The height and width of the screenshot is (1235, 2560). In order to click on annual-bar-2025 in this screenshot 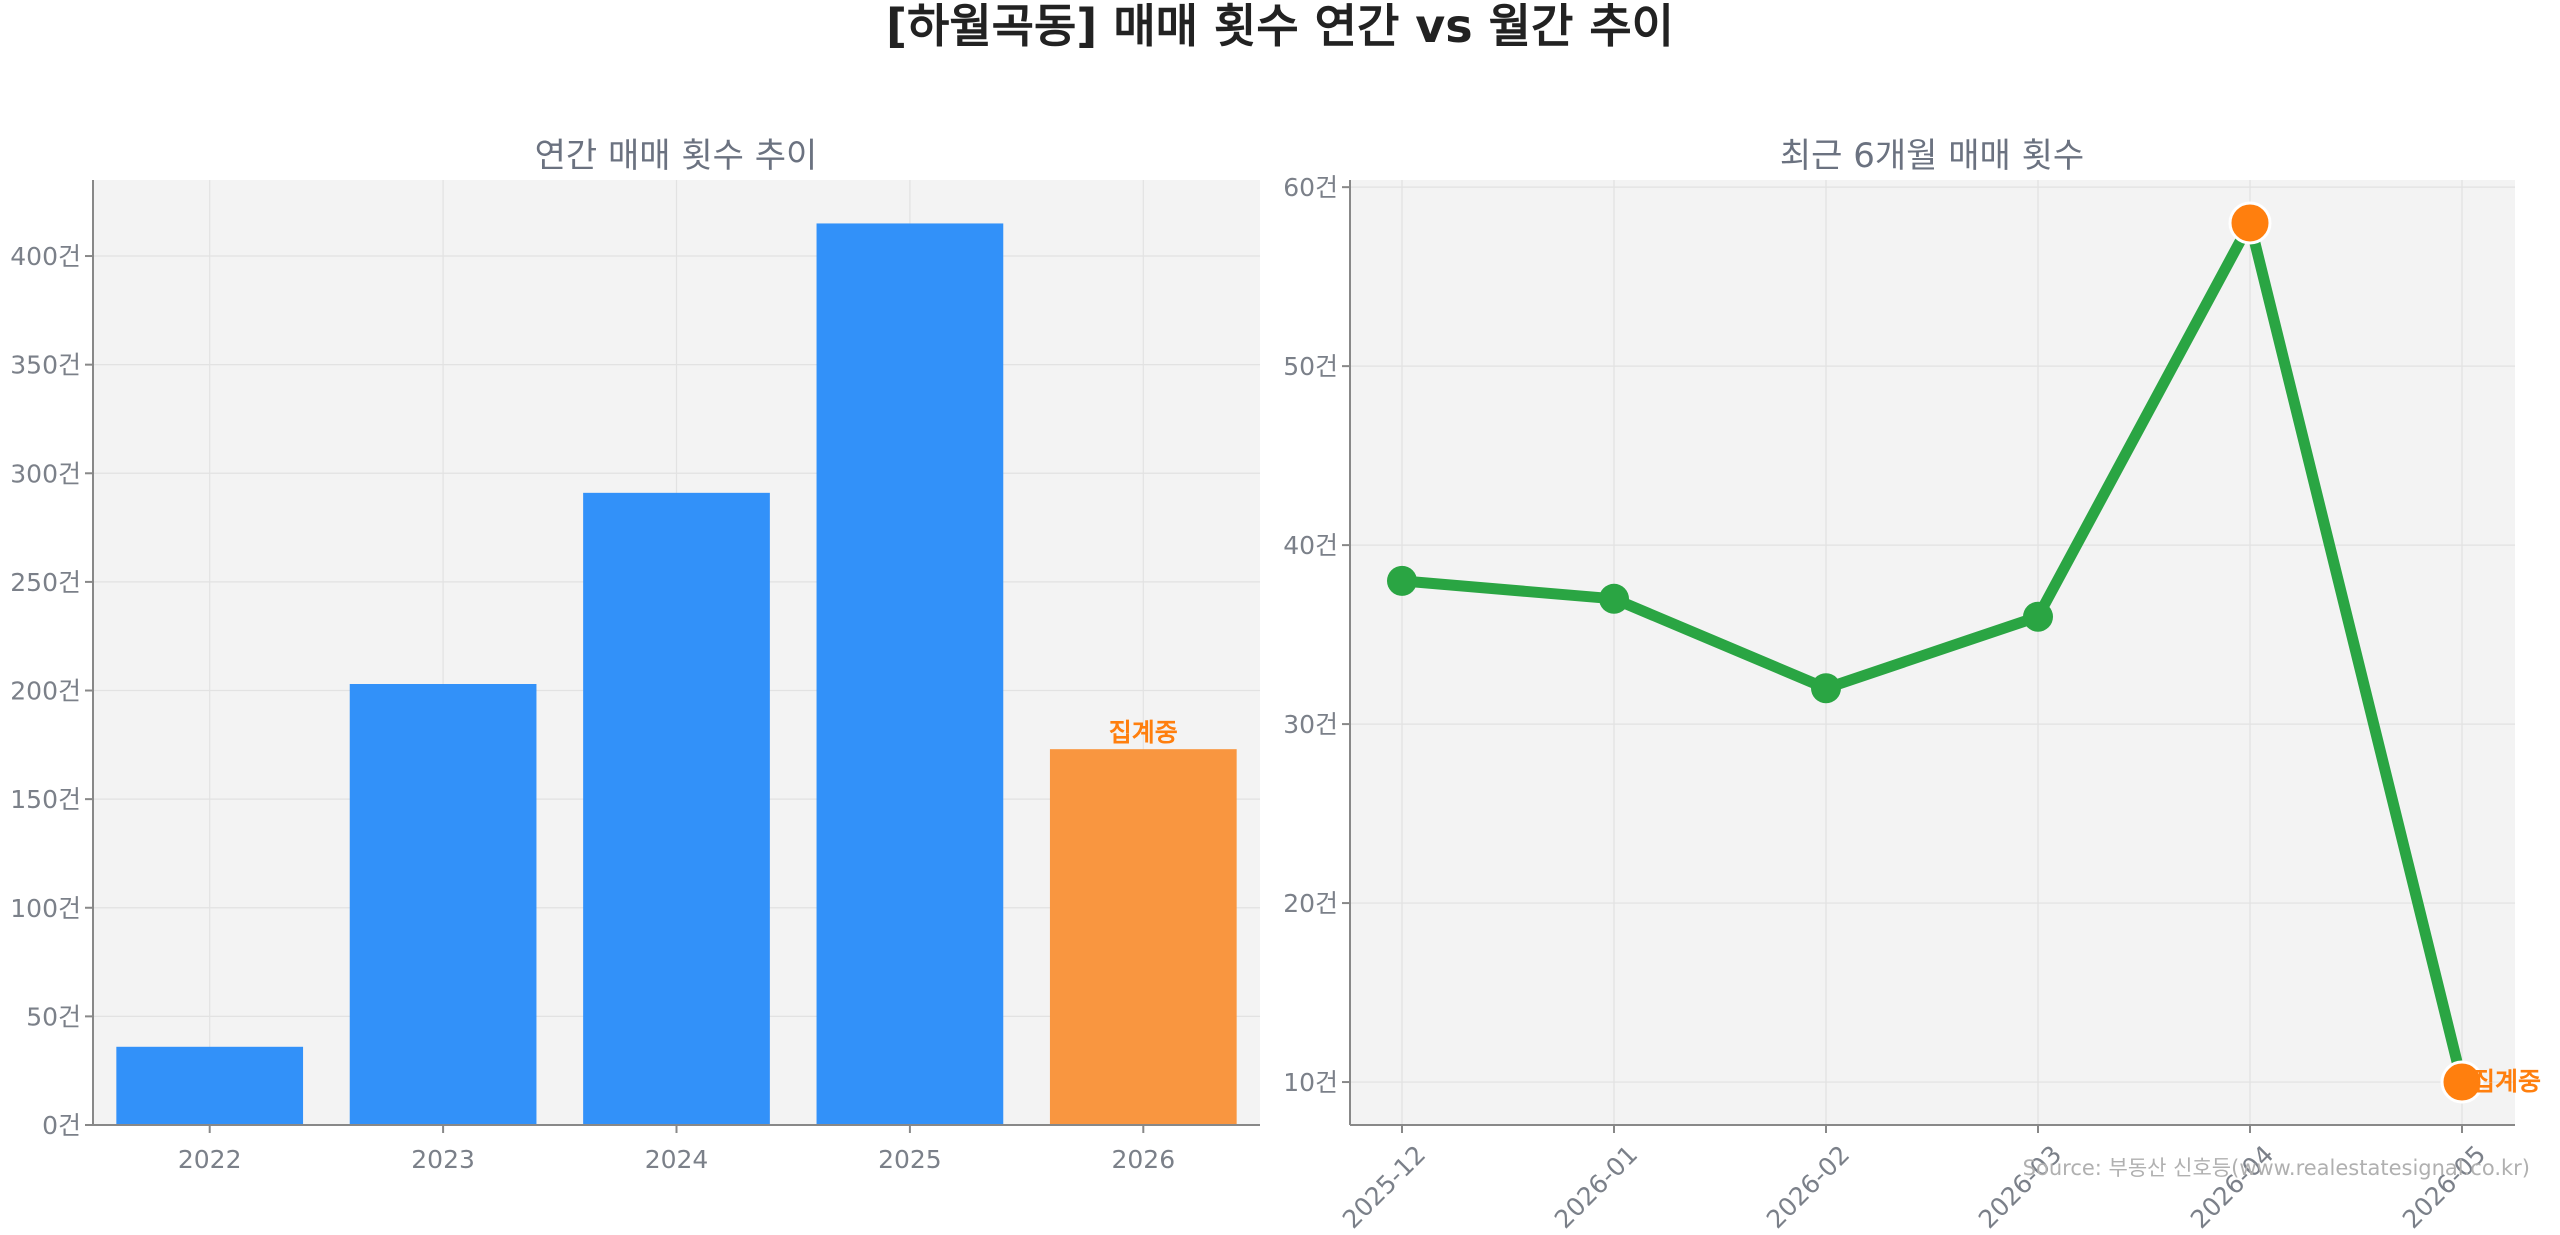, I will do `click(910, 674)`.